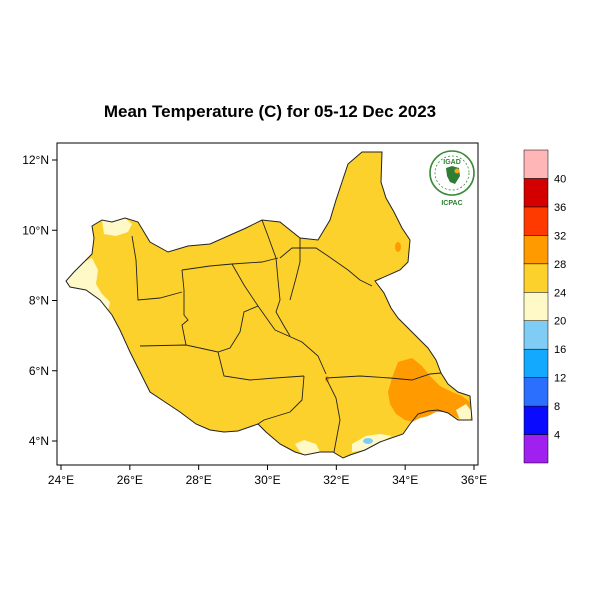  What do you see at coordinates (474, 480) in the screenshot?
I see `x-tick-label: 36°E` at bounding box center [474, 480].